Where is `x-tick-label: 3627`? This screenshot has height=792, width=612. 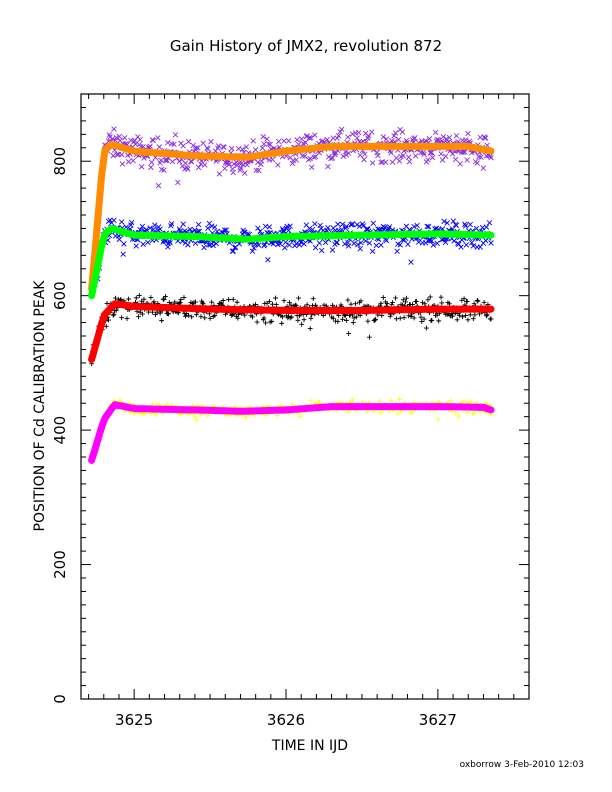
x-tick-label: 3627 is located at coordinates (438, 720).